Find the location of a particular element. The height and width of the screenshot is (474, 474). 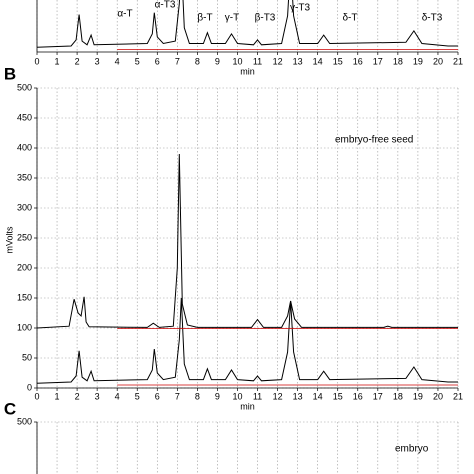

peak-label: α-T is located at coordinates (124, 14).